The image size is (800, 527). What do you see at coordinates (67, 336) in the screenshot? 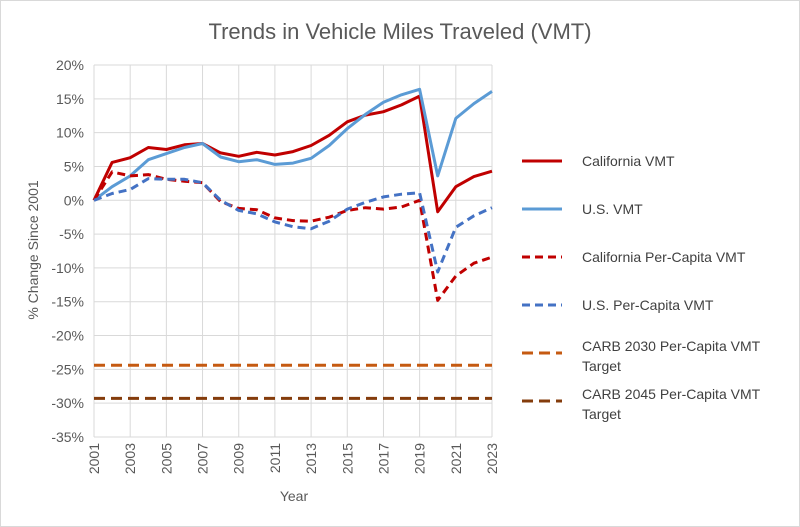
I see `y-tick-label: -20%` at bounding box center [67, 336].